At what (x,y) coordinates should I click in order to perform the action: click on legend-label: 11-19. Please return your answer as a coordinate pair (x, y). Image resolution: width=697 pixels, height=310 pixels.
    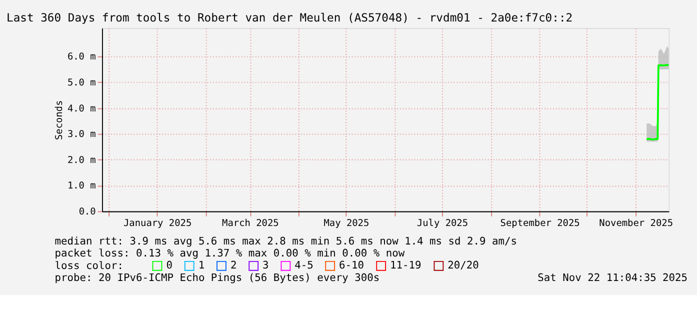
    Looking at the image, I should click on (406, 266).